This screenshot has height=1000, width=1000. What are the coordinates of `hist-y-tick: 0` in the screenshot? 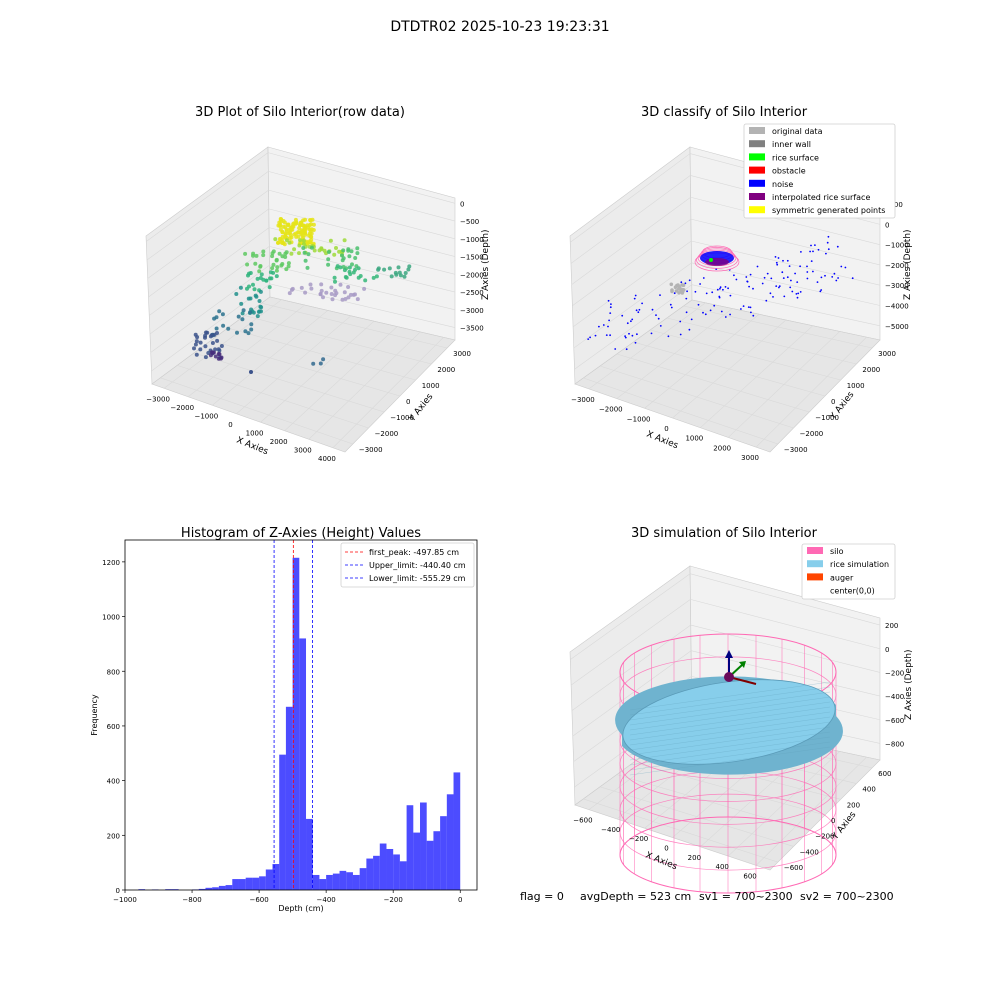 It's located at (118, 891).